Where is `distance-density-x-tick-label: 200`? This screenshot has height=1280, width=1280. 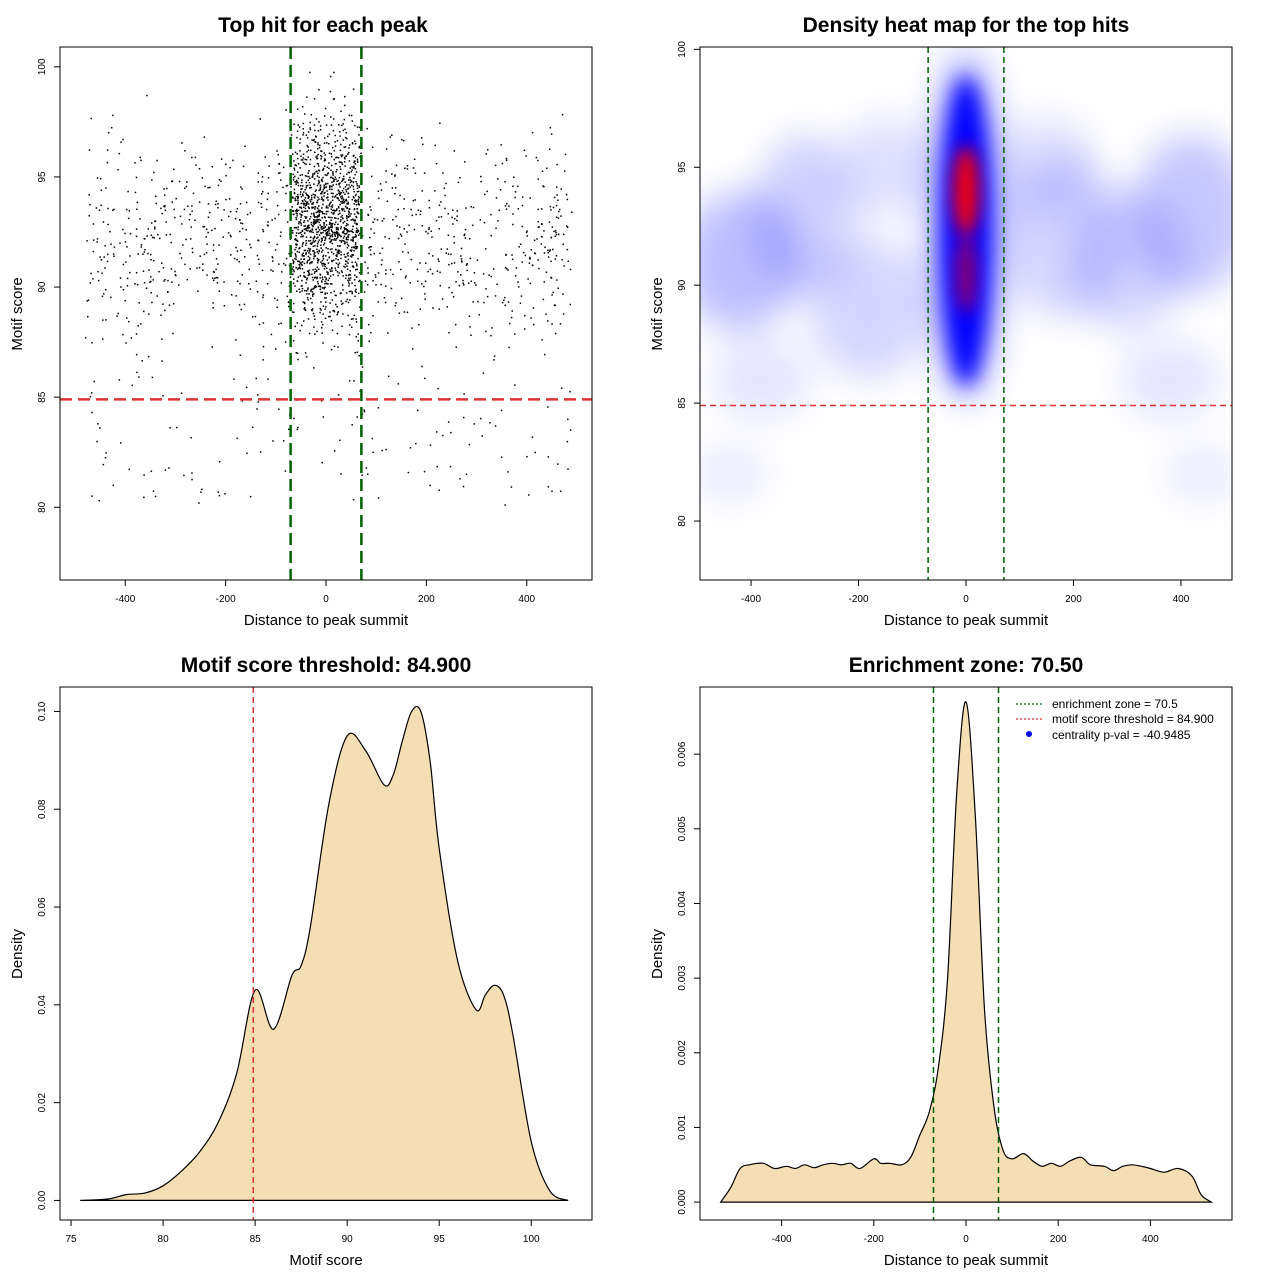
distance-density-x-tick-label: 200 is located at coordinates (1058, 1239).